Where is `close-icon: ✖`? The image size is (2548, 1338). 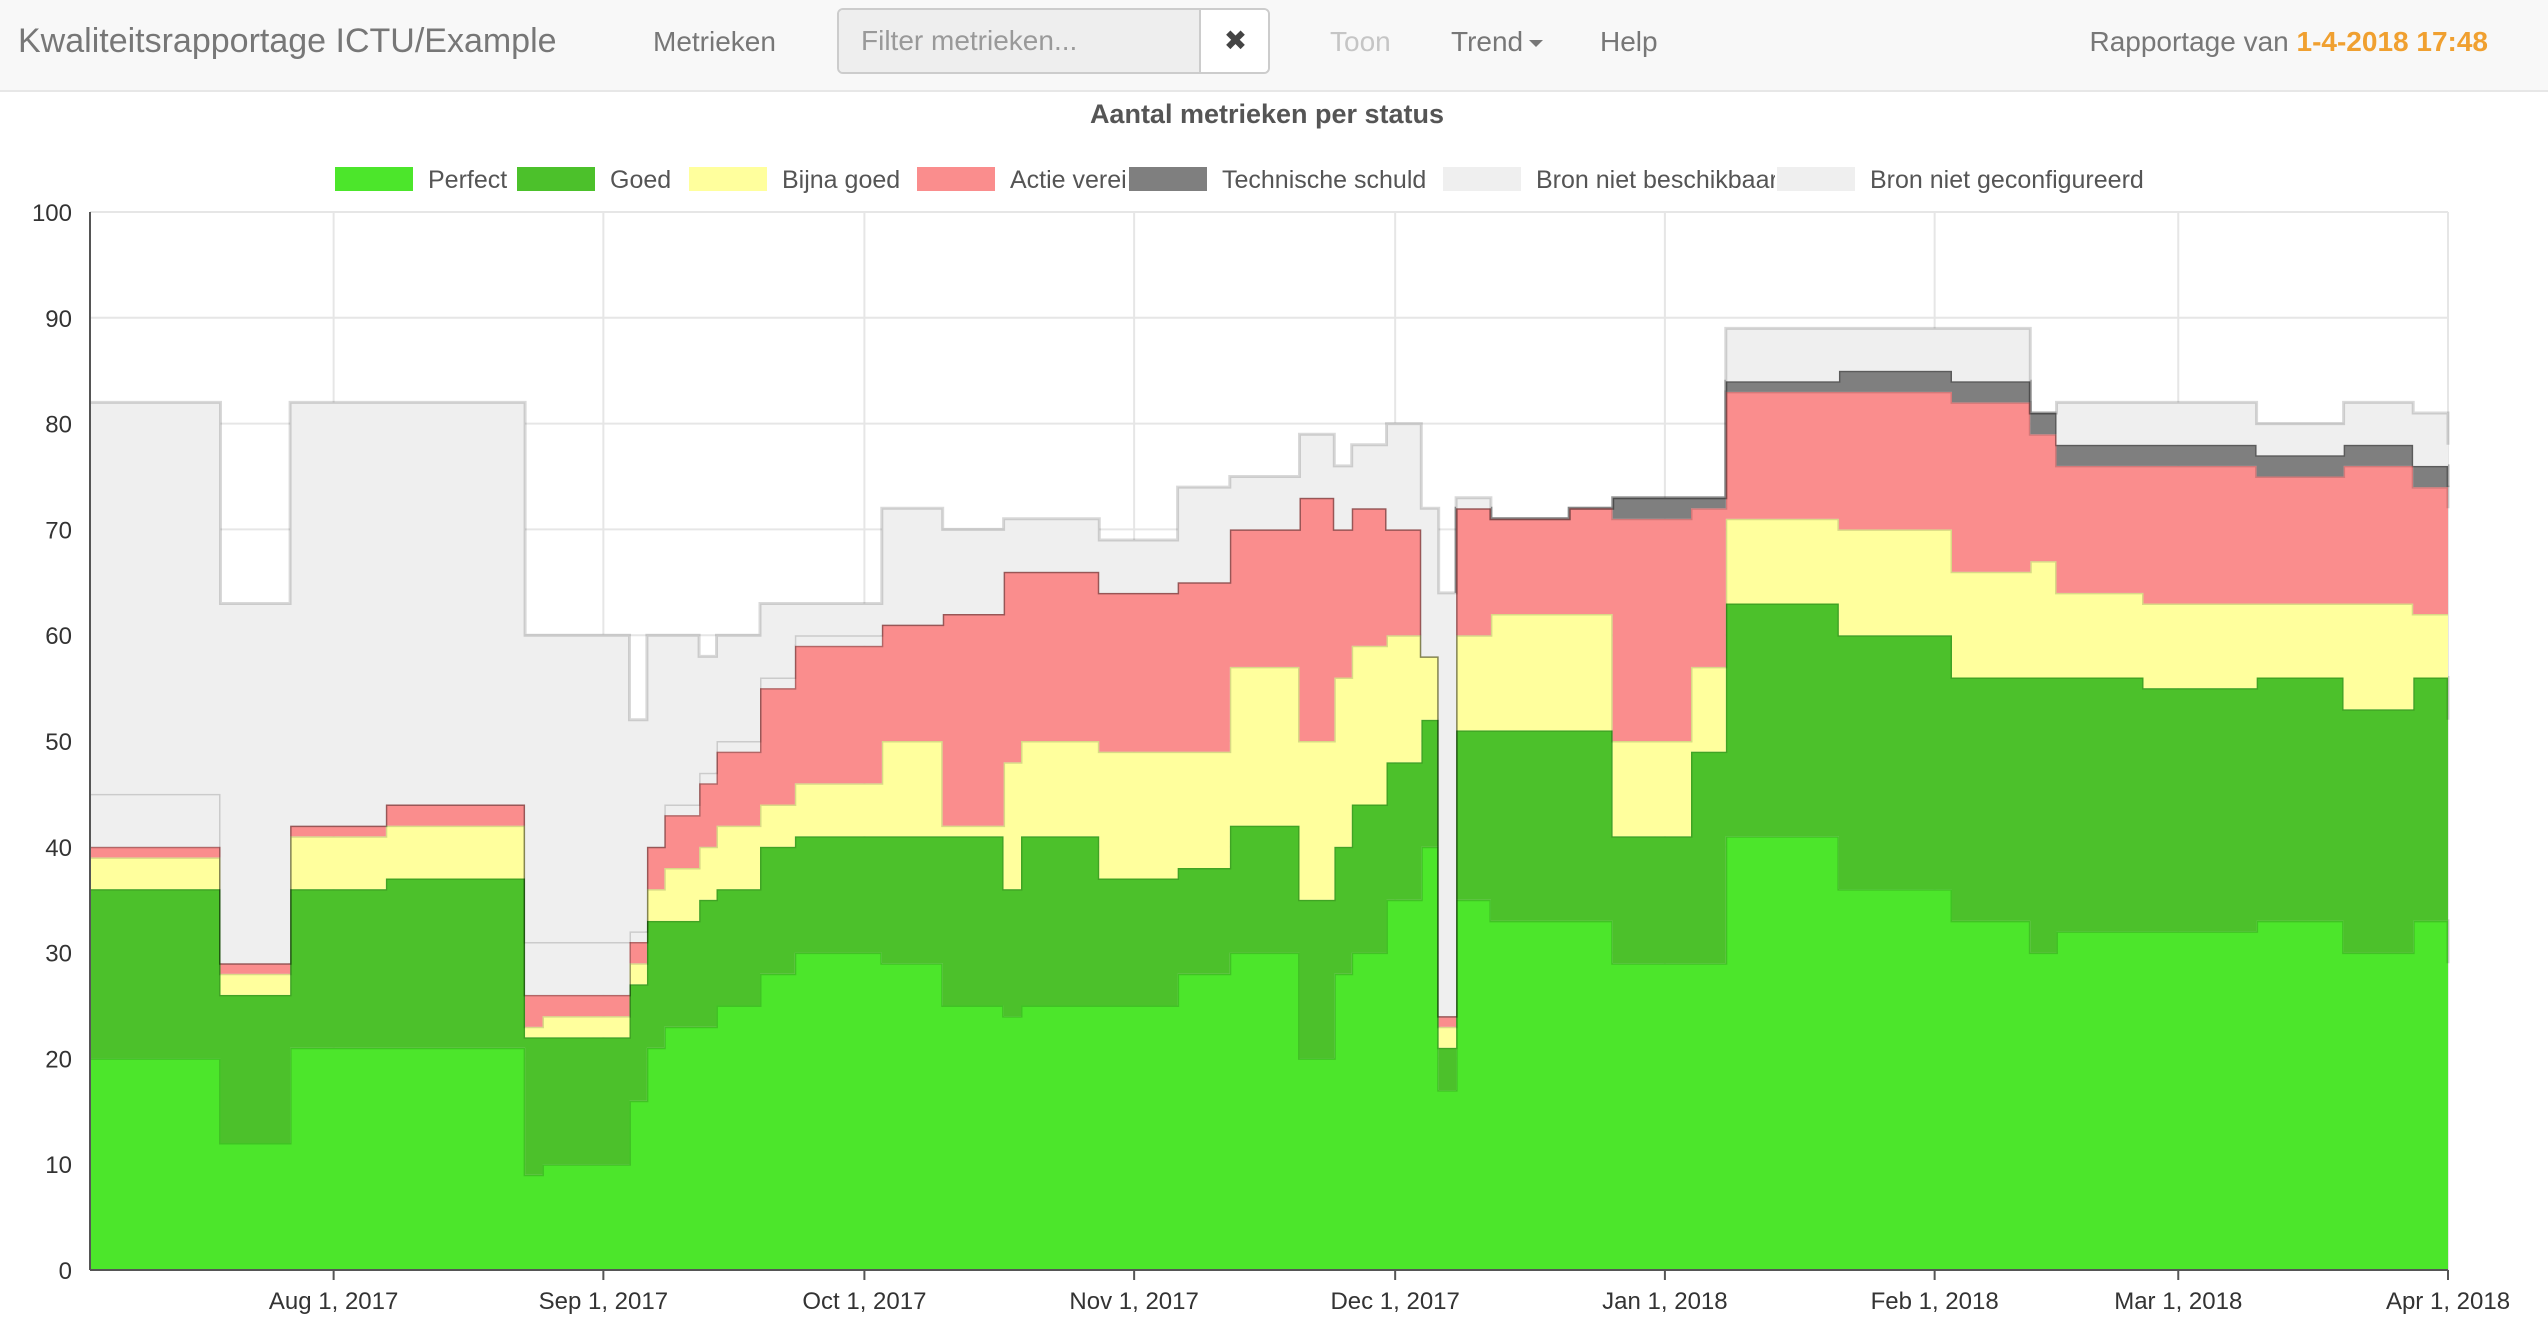 close-icon: ✖ is located at coordinates (1235, 40).